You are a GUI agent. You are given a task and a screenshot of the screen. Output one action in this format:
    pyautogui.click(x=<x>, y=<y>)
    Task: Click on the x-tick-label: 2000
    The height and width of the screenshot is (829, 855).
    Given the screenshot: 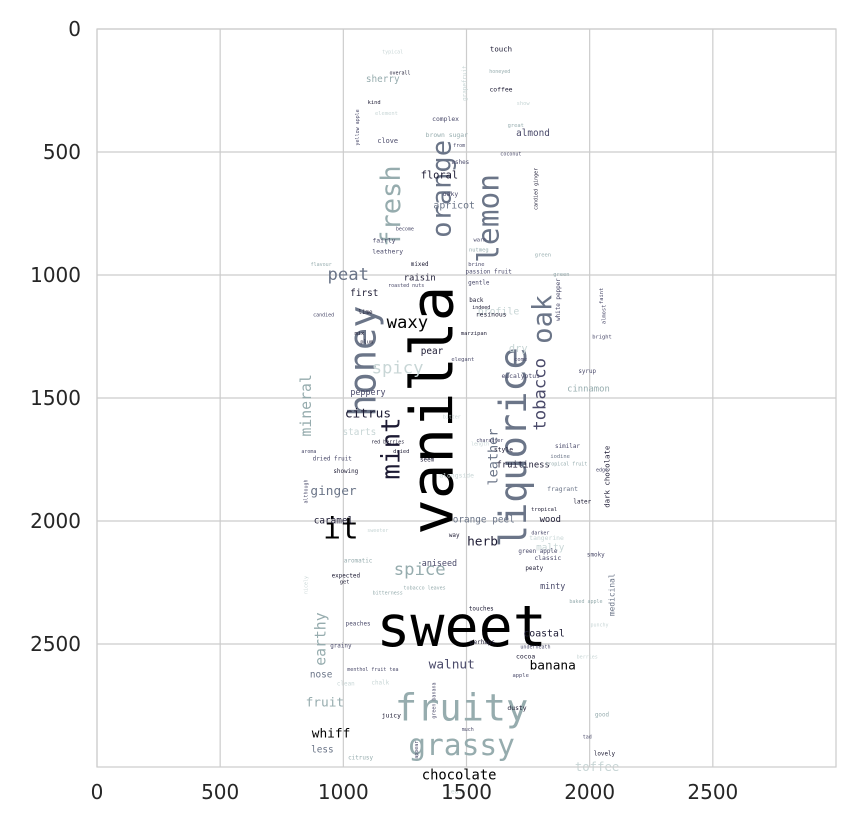 What is the action you would take?
    pyautogui.click(x=589, y=792)
    